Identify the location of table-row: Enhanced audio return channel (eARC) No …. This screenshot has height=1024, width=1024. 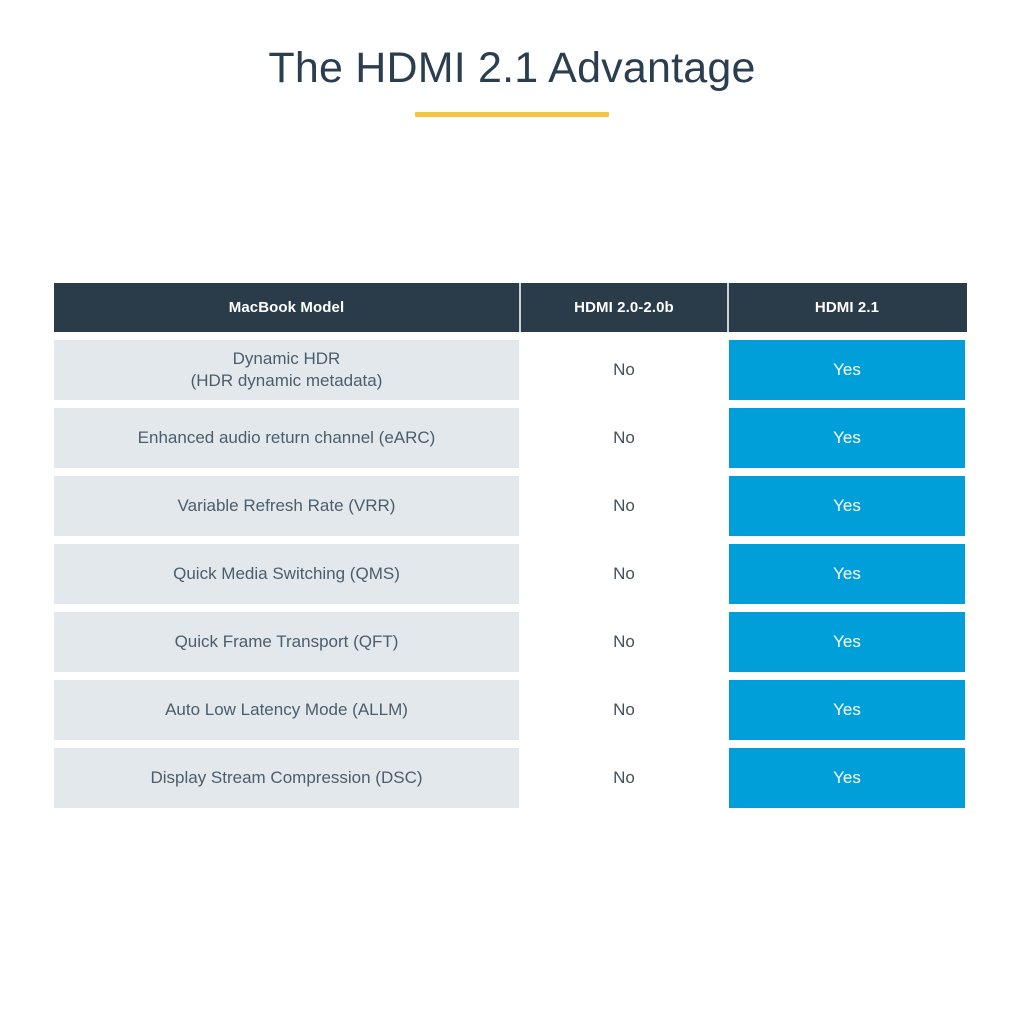
(510, 438).